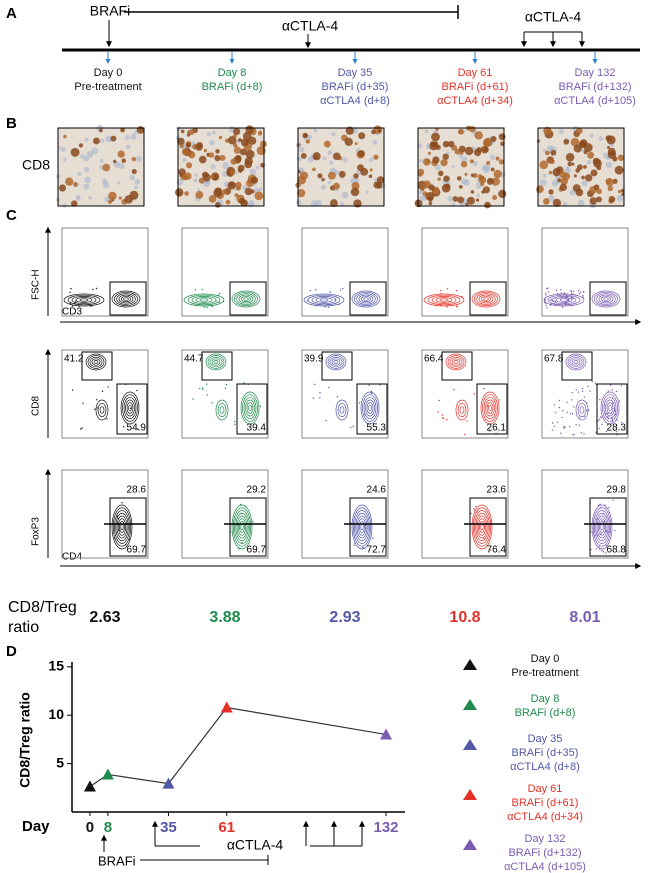  What do you see at coordinates (225, 272) in the screenshot?
I see `flow-plot` at bounding box center [225, 272].